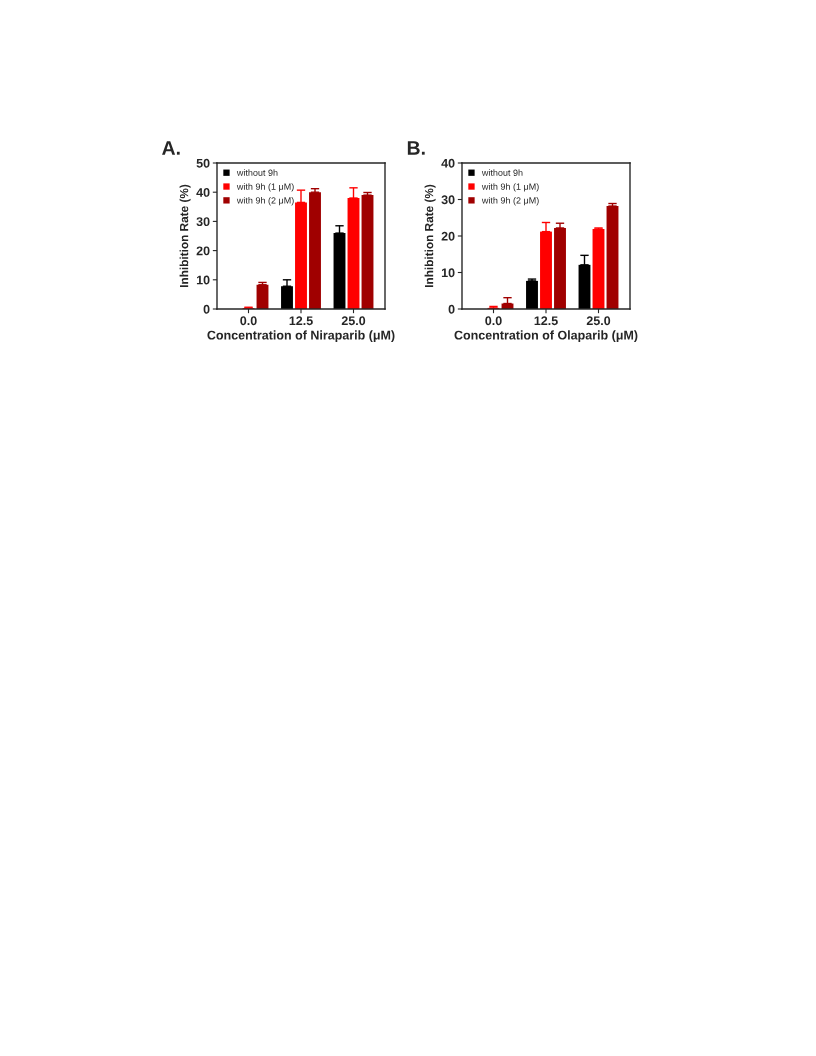 The image size is (816, 1056). Describe the element at coordinates (171, 148) in the screenshot. I see `chart-title: A.` at that location.